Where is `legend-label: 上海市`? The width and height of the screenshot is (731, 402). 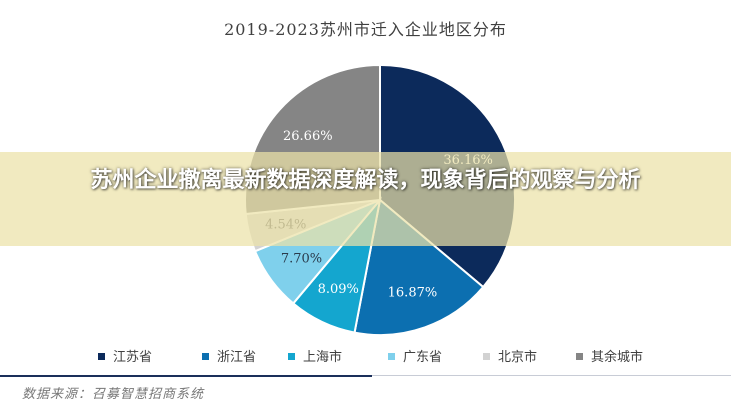 legend-label: 上海市 is located at coordinates (323, 357).